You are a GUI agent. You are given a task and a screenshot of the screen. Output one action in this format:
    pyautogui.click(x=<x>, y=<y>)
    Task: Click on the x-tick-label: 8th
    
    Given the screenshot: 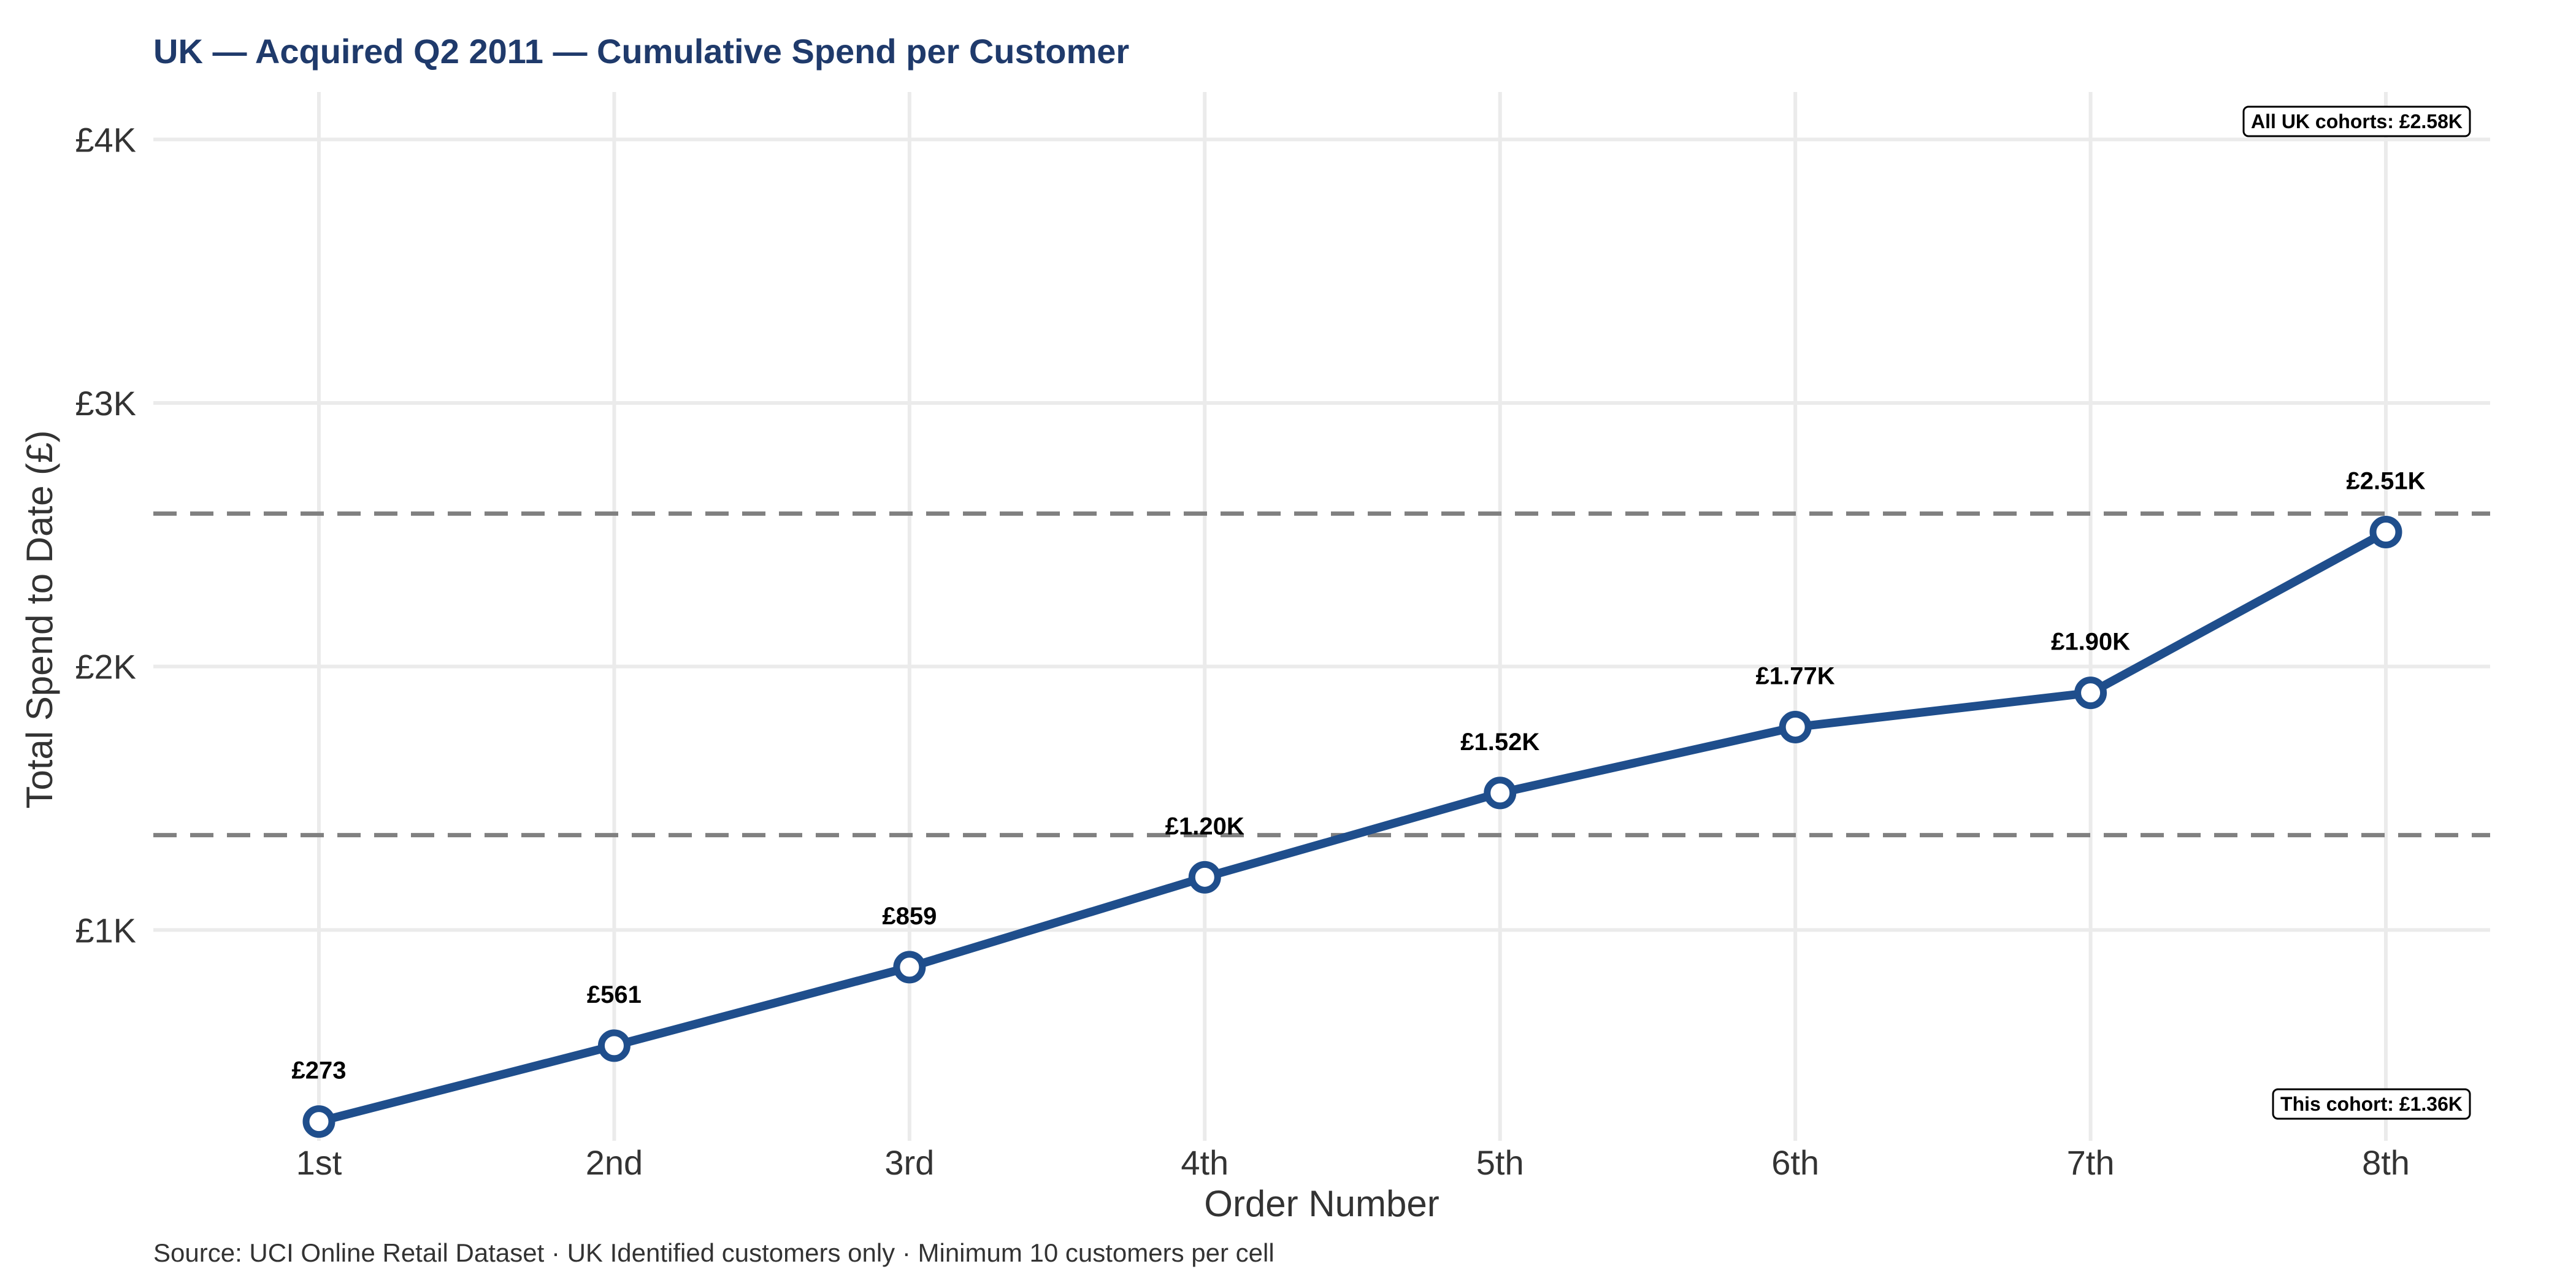 What is the action you would take?
    pyautogui.click(x=2386, y=1162)
    